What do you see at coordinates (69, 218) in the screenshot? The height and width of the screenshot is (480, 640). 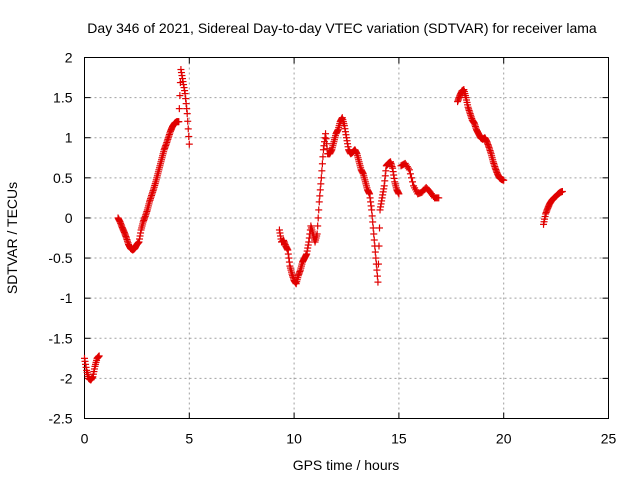 I see `y-tick-label: 0` at bounding box center [69, 218].